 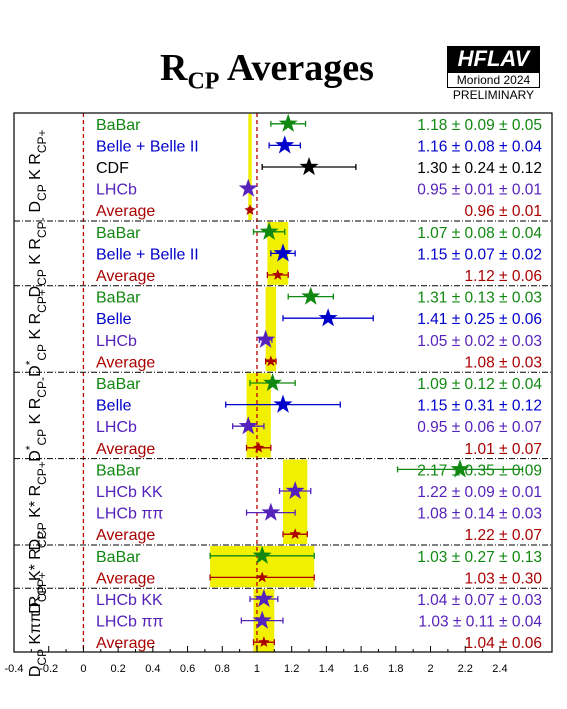 I want to click on group-label: D*CP K RCP-, so click(x=36, y=419).